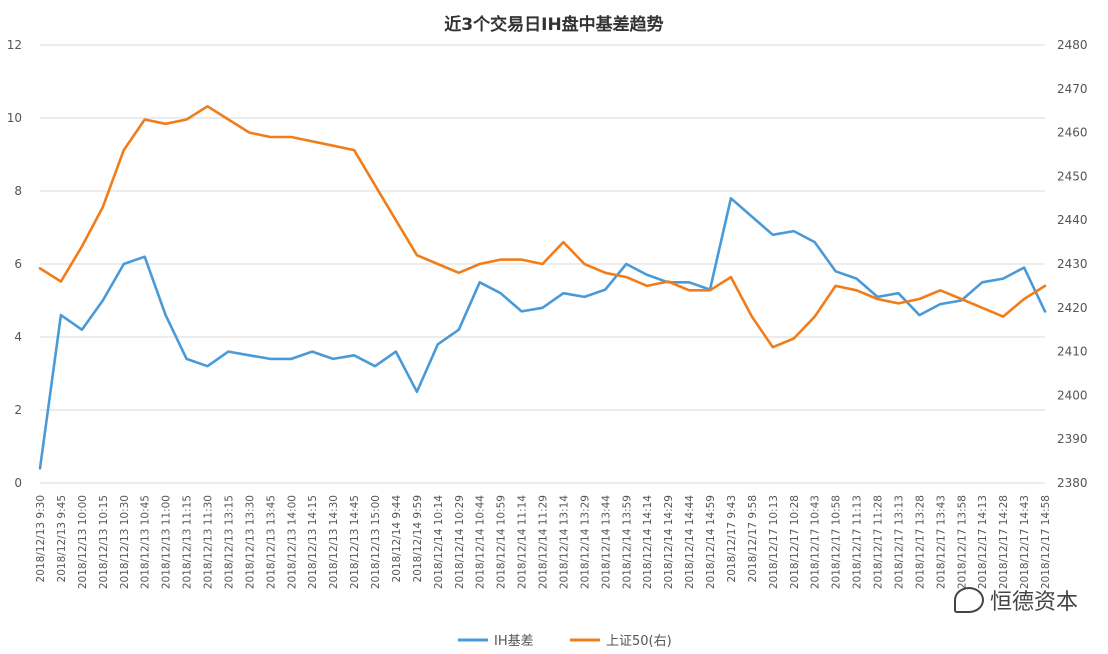 Image resolution: width=1108 pixels, height=654 pixels. I want to click on x-tick-label: 2018/12/13 15:00, so click(376, 542).